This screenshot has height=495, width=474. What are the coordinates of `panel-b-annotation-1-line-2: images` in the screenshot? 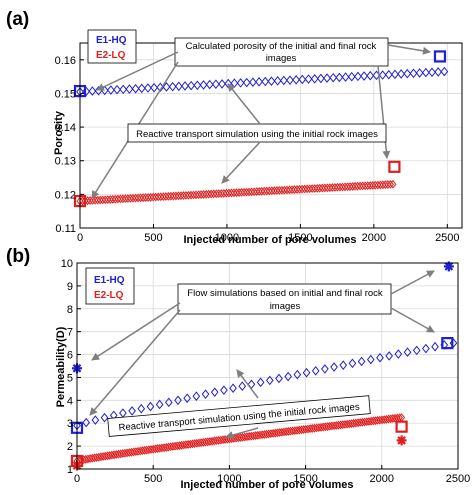 It's located at (285, 306).